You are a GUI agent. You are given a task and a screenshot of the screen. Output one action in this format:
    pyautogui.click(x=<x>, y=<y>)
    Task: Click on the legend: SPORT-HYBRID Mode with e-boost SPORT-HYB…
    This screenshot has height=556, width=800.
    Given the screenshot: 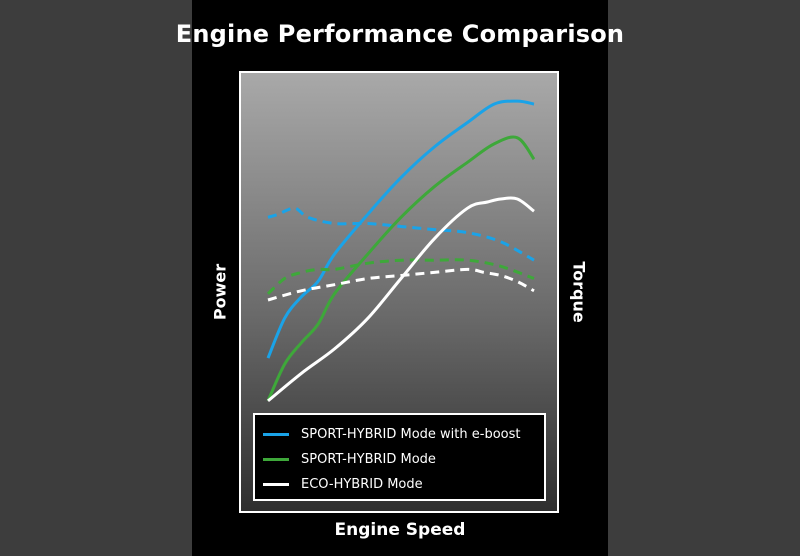 What is the action you would take?
    pyautogui.click(x=399, y=457)
    